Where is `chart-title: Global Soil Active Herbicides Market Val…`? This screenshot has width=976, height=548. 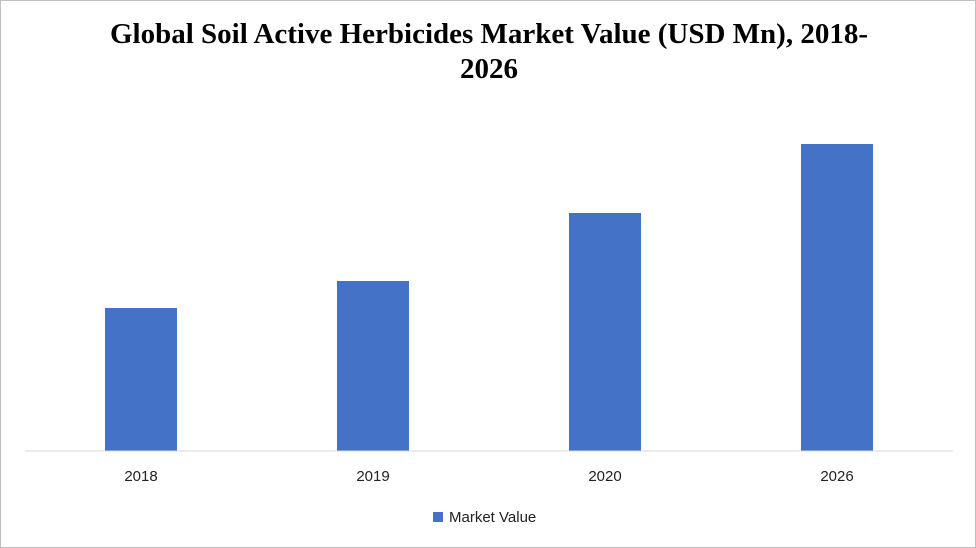
chart-title: Global Soil Active Herbicides Market Val… is located at coordinates (489, 51).